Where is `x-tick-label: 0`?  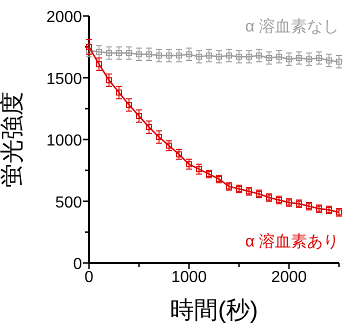 x-tick-label: 0 is located at coordinates (89, 277).